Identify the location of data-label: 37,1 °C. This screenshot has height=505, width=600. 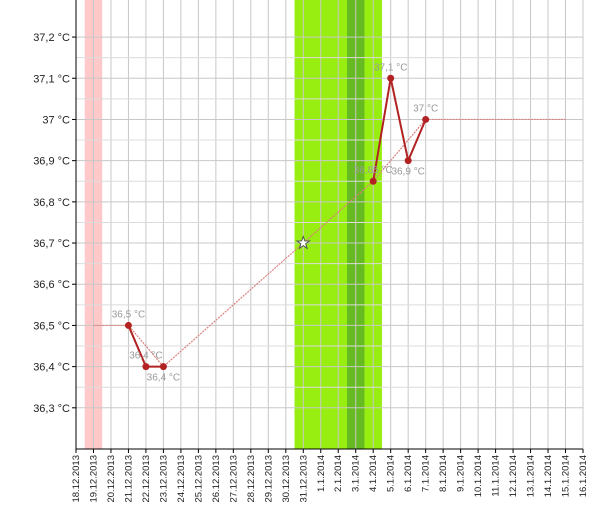
(390, 67).